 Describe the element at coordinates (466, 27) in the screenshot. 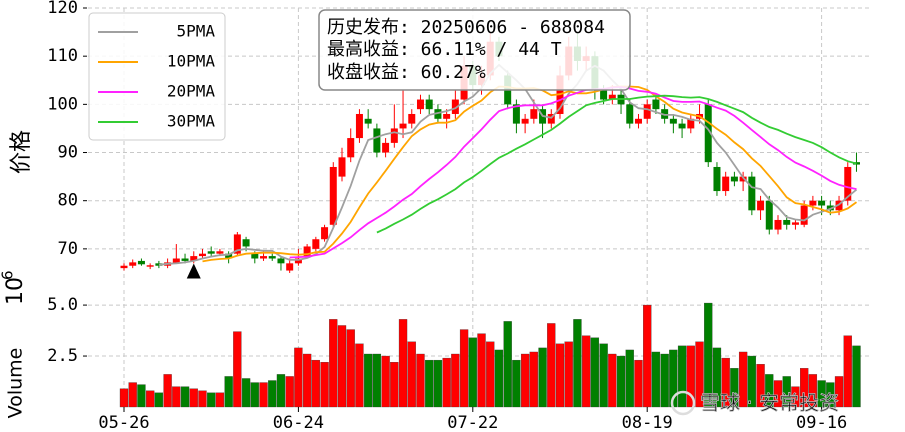

I see `annotation-line: 历史发布: 20250606 - 688084` at that location.